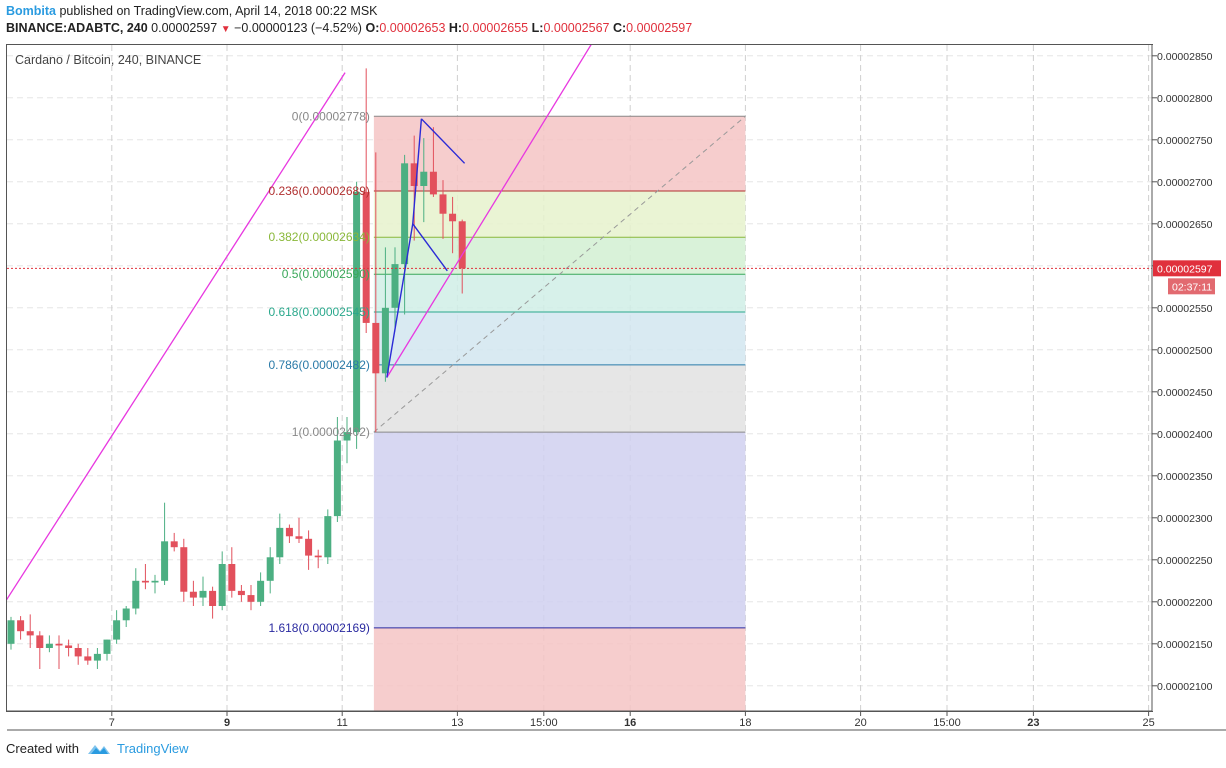 This screenshot has width=1226, height=768. Describe the element at coordinates (576, 28) in the screenshot. I see `low-value: 0.00002567` at that location.